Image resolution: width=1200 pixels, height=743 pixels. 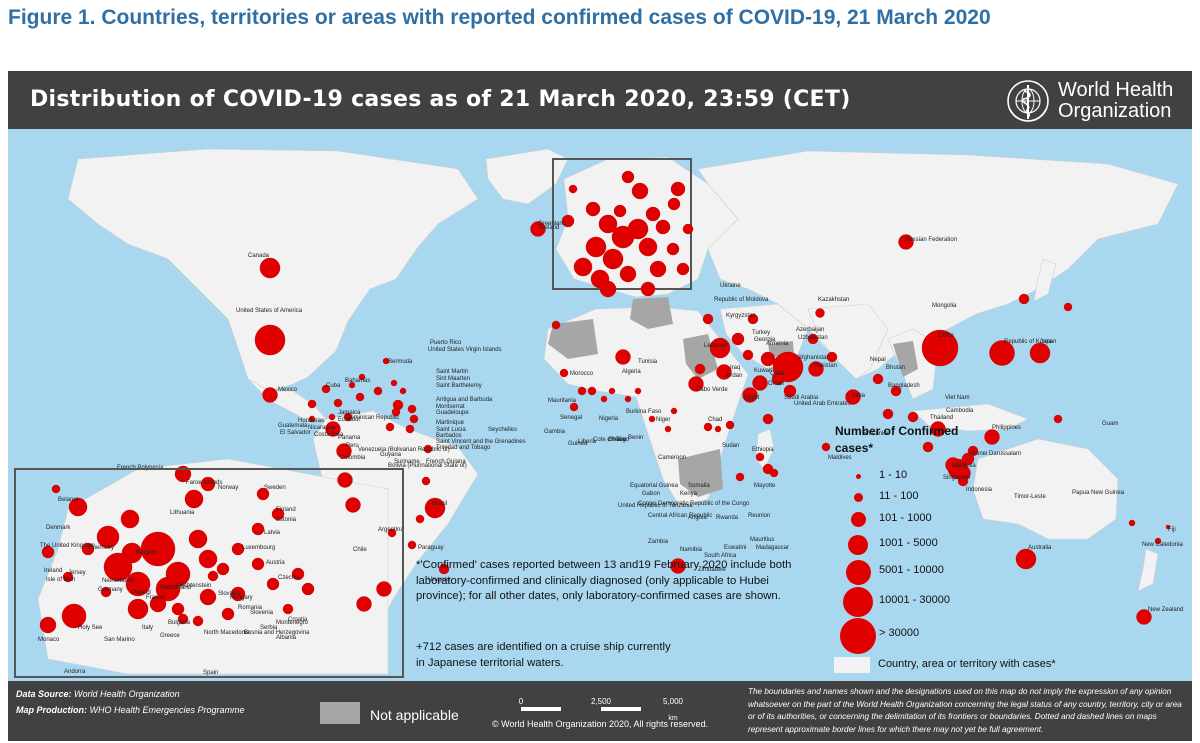 What do you see at coordinates (118, 581) in the screenshot?
I see `place-label: Netherlands` at bounding box center [118, 581].